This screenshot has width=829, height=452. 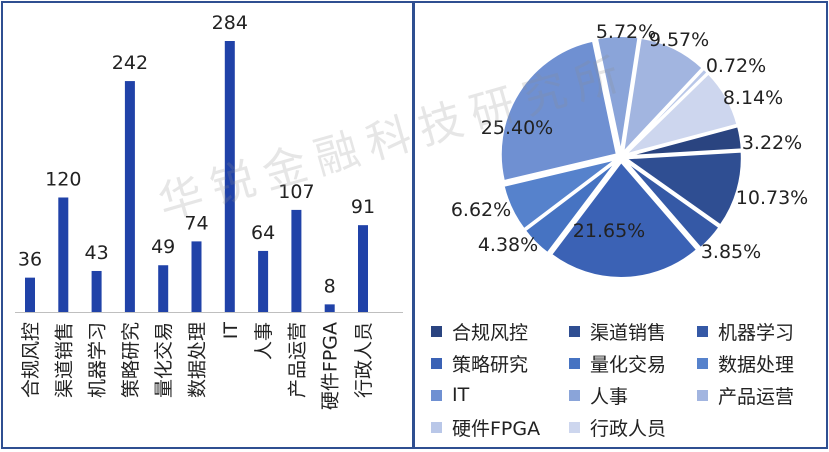 What do you see at coordinates (772, 198) in the screenshot?
I see `pie-value-label: 10.73%` at bounding box center [772, 198].